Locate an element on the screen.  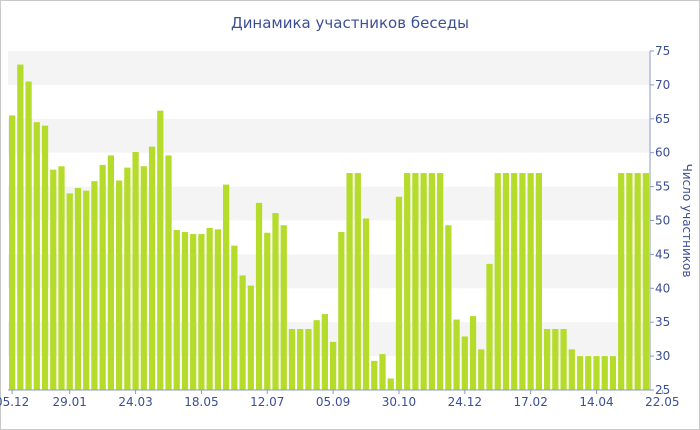
x-tick-label: 05.12 is located at coordinates (14, 402).